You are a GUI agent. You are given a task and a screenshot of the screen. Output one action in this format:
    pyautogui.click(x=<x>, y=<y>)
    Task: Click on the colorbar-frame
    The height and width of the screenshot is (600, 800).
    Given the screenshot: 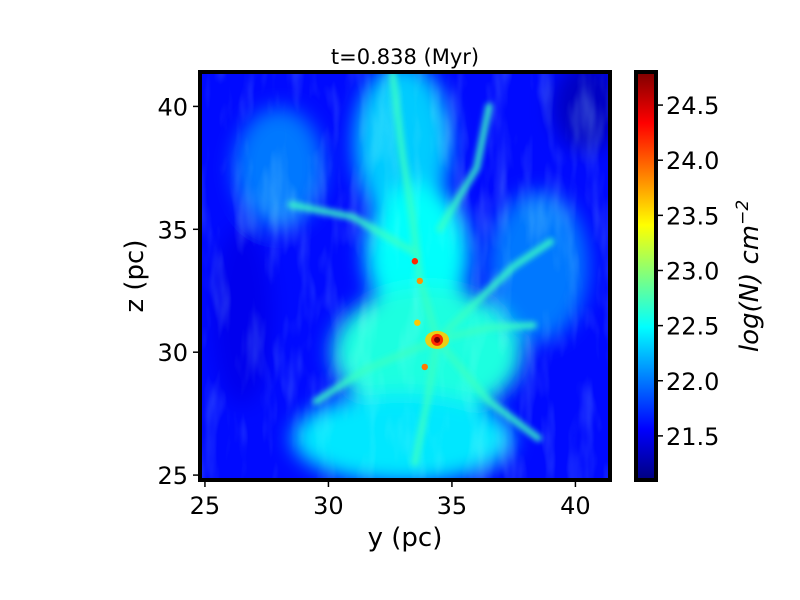 What is the action you would take?
    pyautogui.click(x=646, y=276)
    